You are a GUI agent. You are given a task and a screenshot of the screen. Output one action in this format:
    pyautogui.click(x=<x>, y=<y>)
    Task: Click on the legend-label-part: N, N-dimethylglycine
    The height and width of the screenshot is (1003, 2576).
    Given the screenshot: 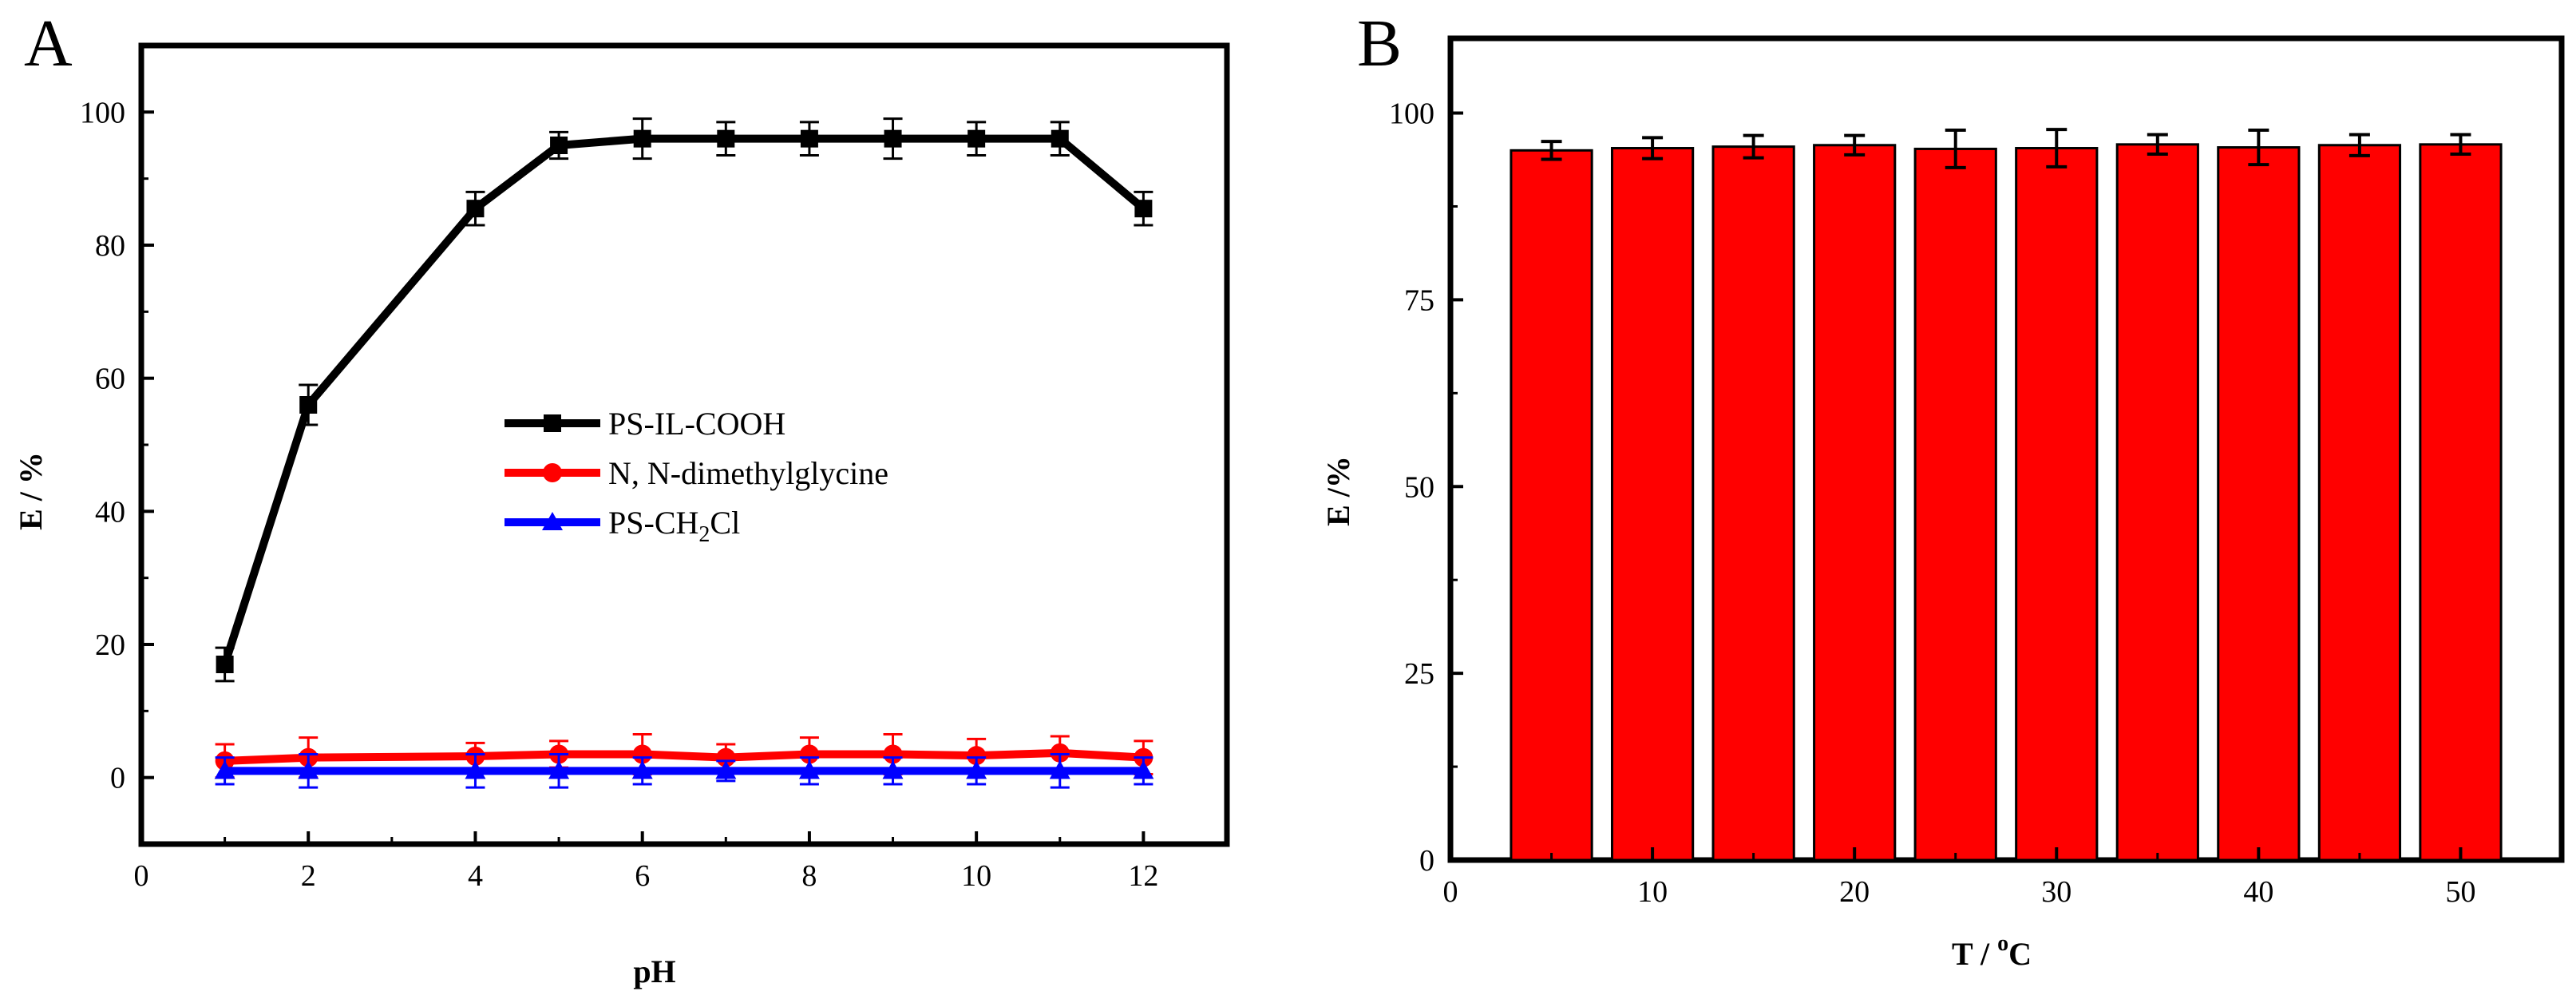 What is the action you would take?
    pyautogui.click(x=748, y=473)
    